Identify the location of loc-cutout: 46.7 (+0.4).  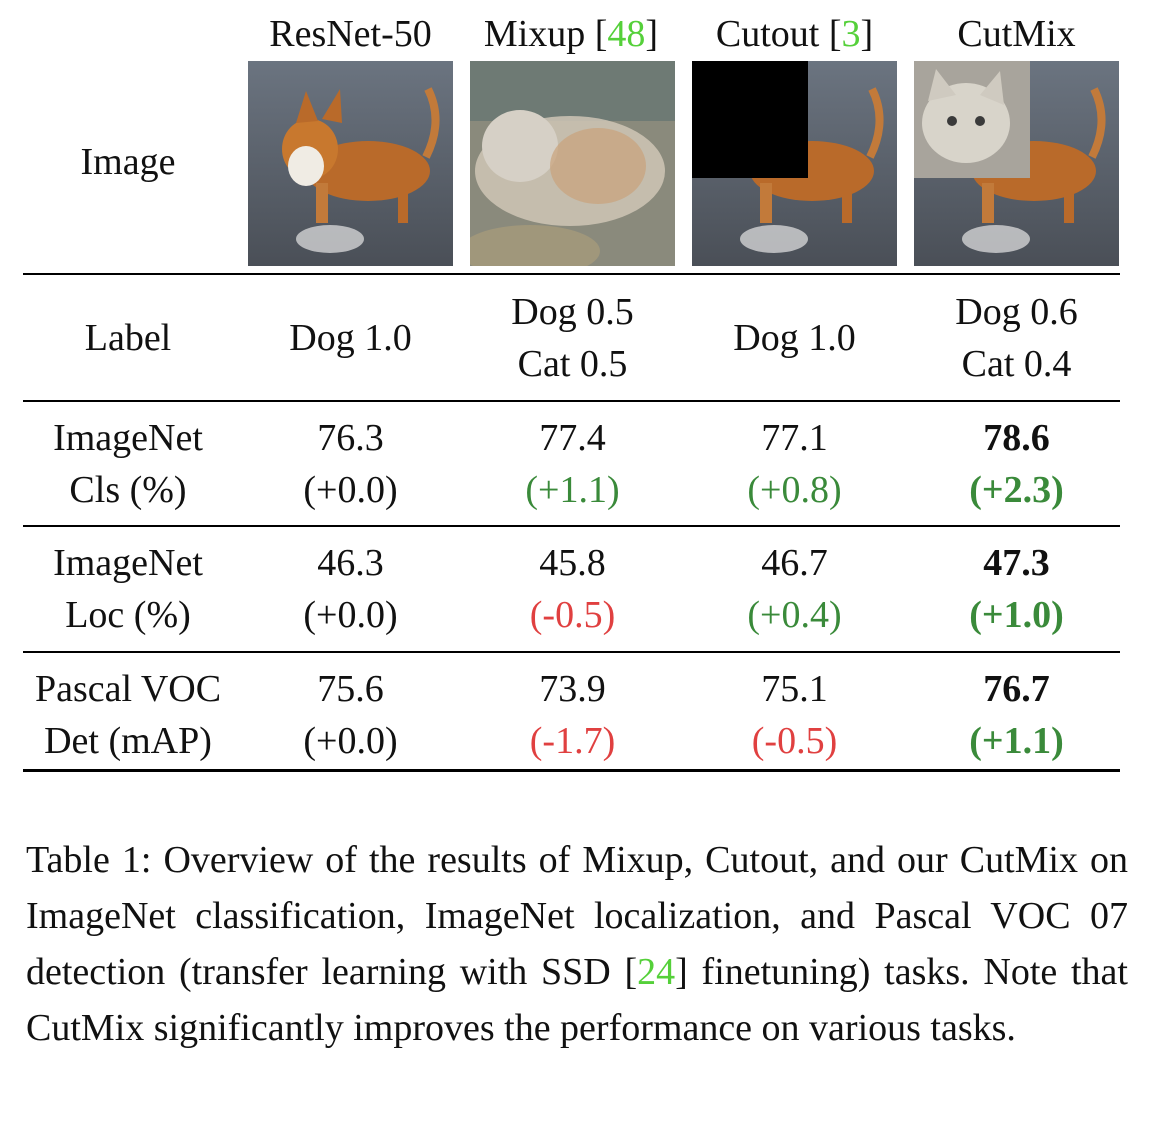
(794, 589).